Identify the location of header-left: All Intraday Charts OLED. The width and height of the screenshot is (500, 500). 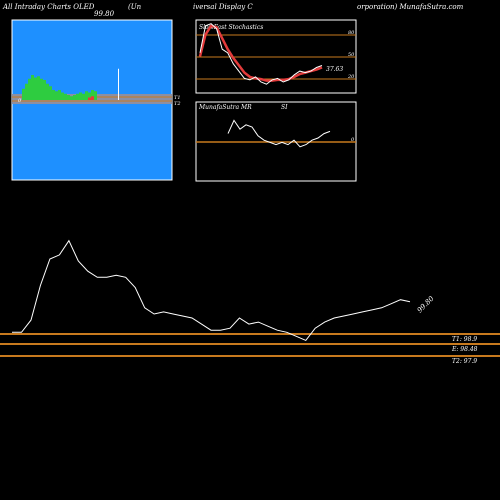
(48, 7).